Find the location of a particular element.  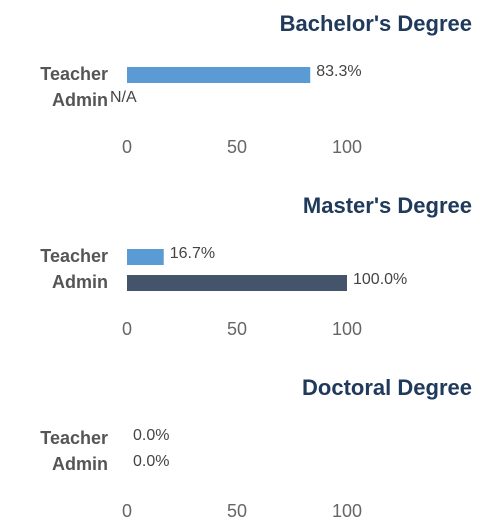

chart-title: Doctoral Degree is located at coordinates (387, 387).